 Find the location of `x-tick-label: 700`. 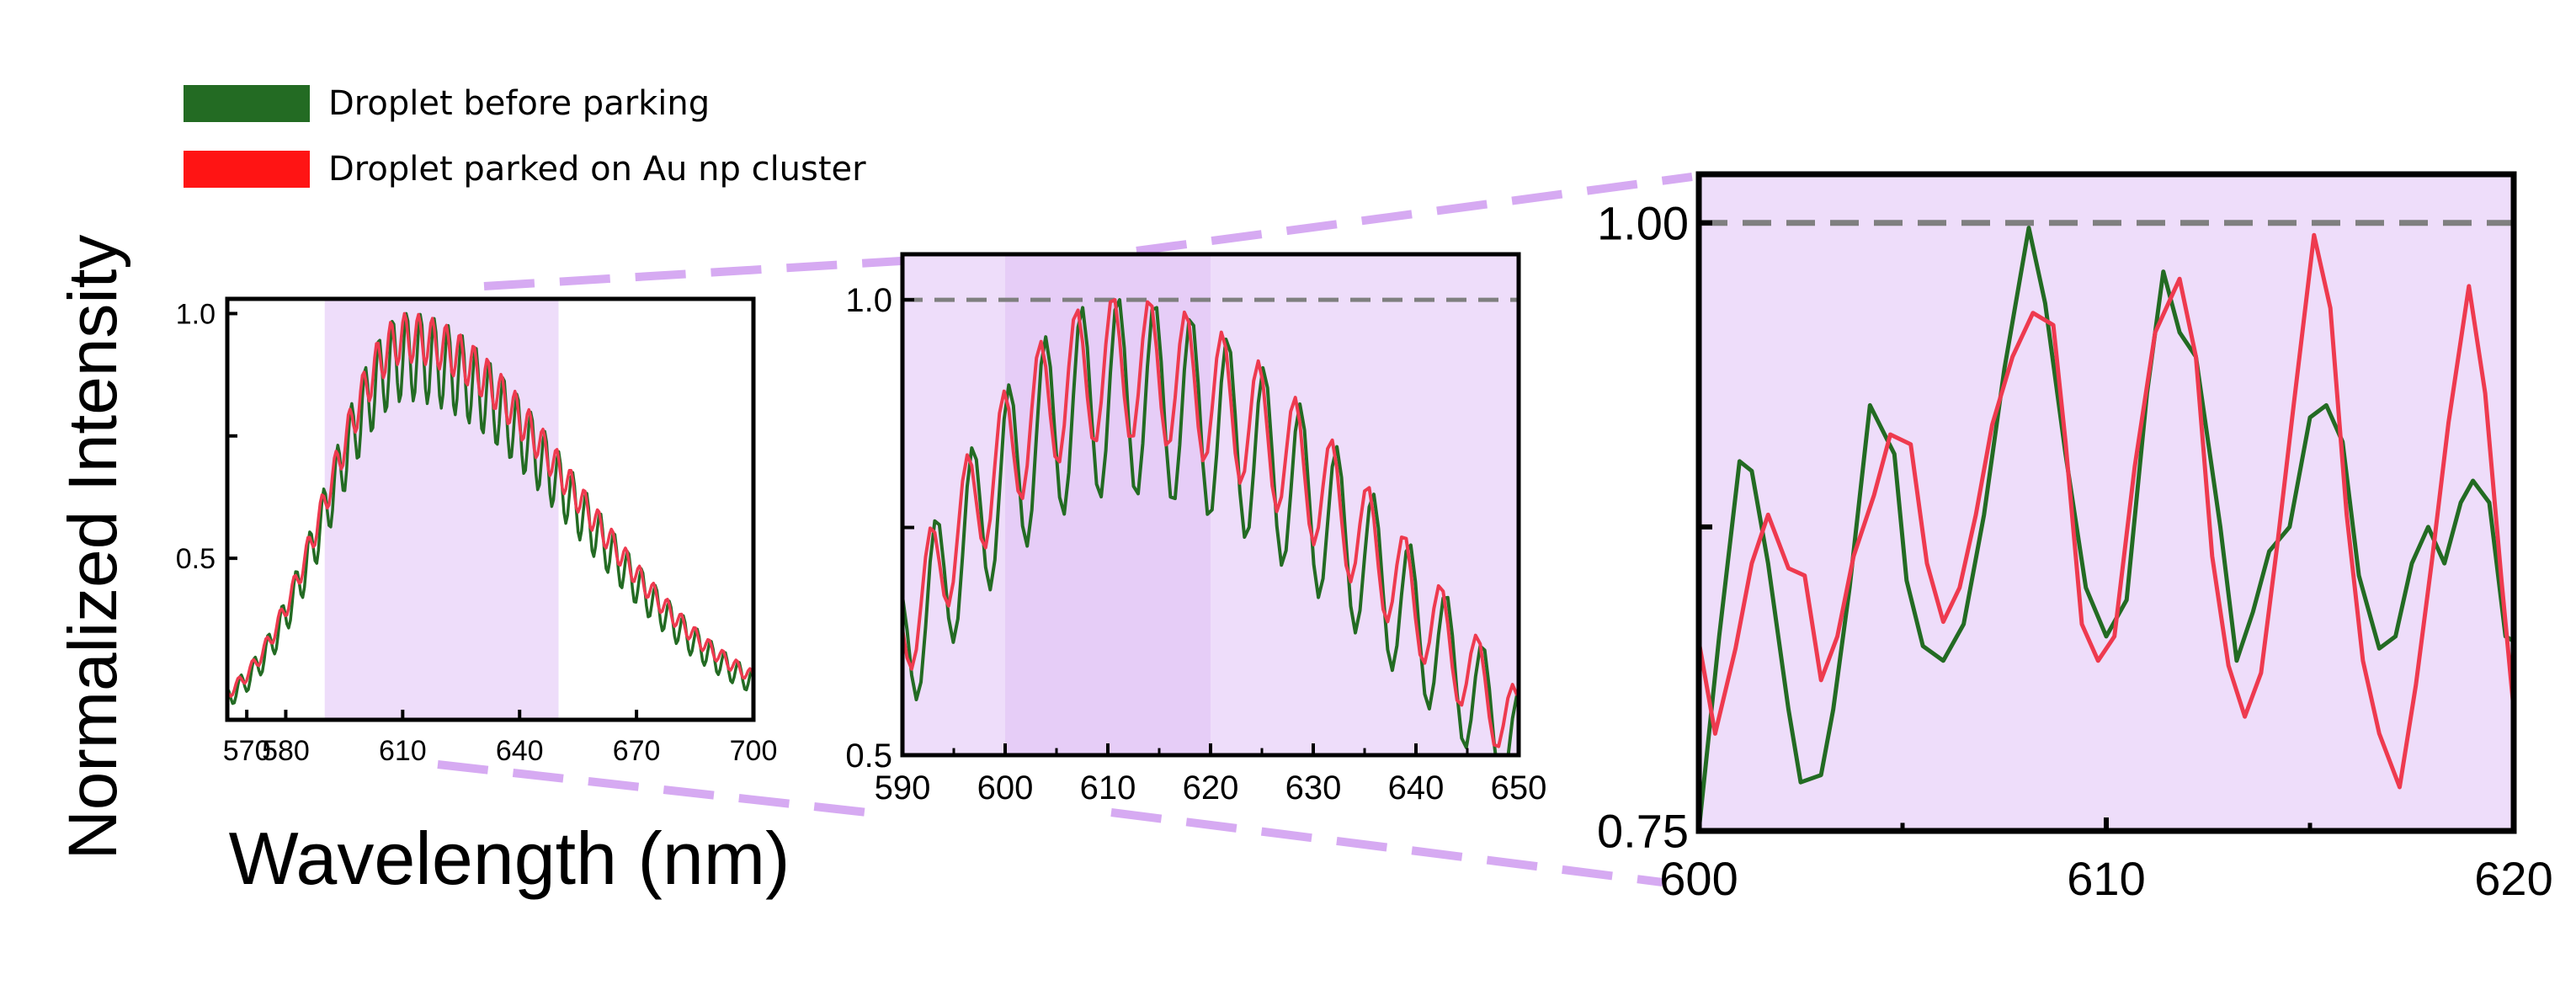

x-tick-label: 700 is located at coordinates (754, 751).